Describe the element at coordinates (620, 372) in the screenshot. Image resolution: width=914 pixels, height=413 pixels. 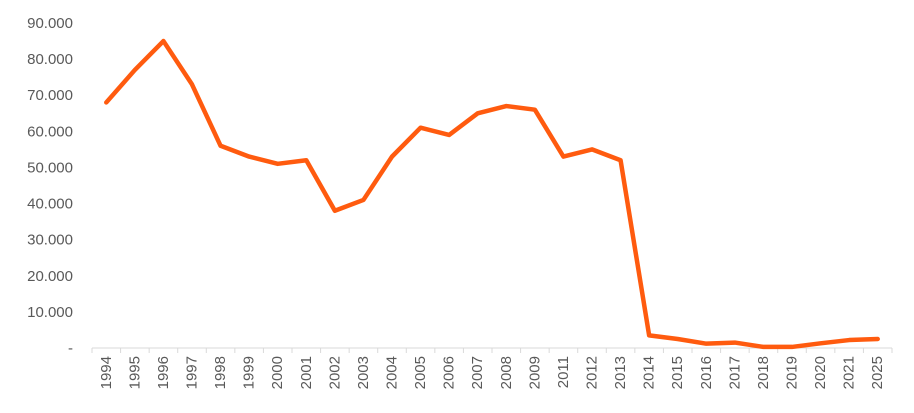
I see `x-tick-label: 2013` at that location.